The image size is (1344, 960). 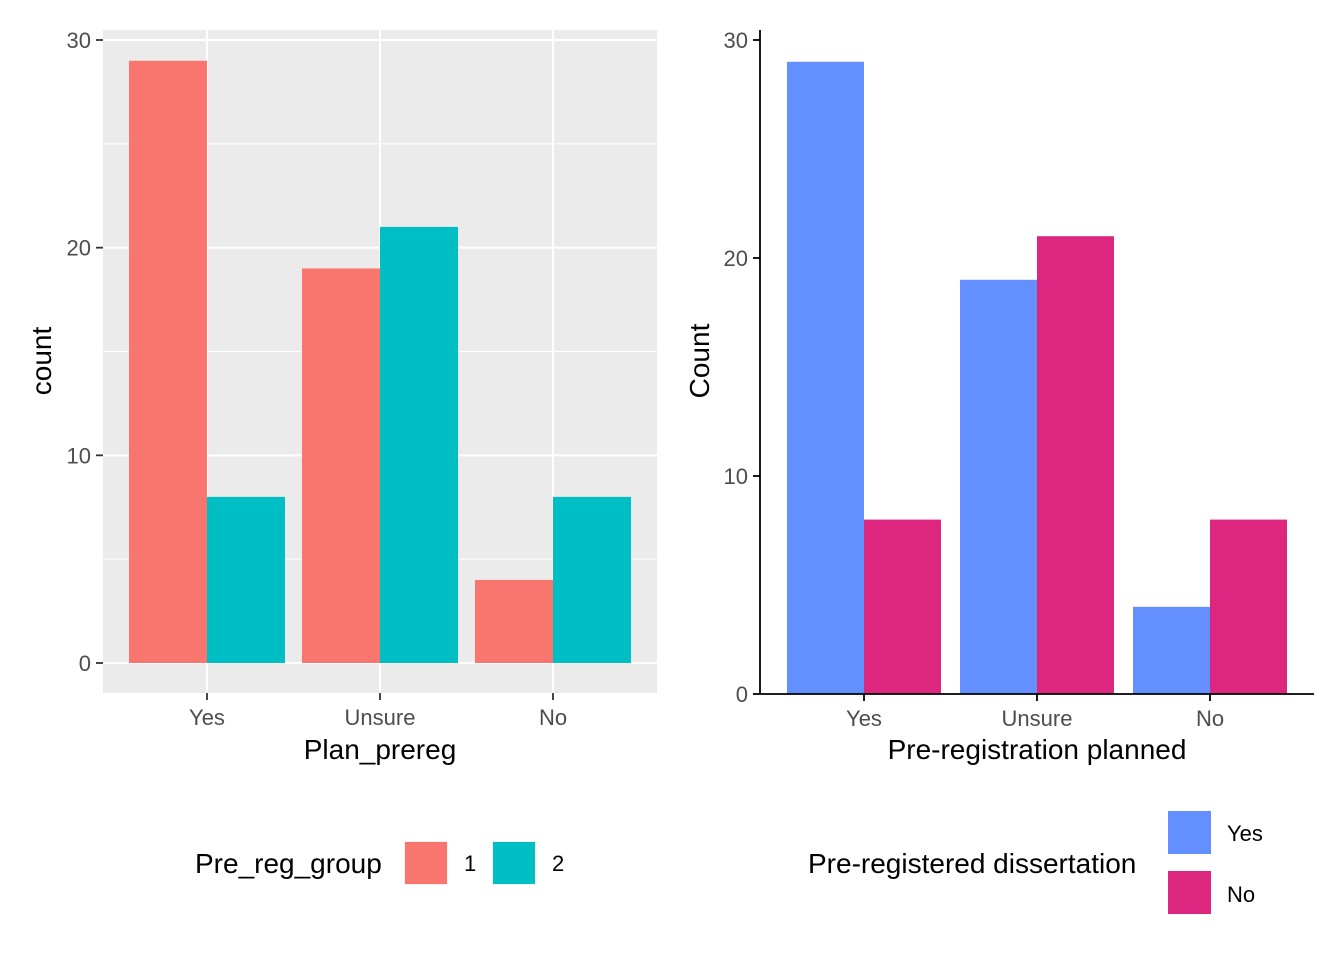 What do you see at coordinates (699, 360) in the screenshot?
I see `y-axis-title: Count` at bounding box center [699, 360].